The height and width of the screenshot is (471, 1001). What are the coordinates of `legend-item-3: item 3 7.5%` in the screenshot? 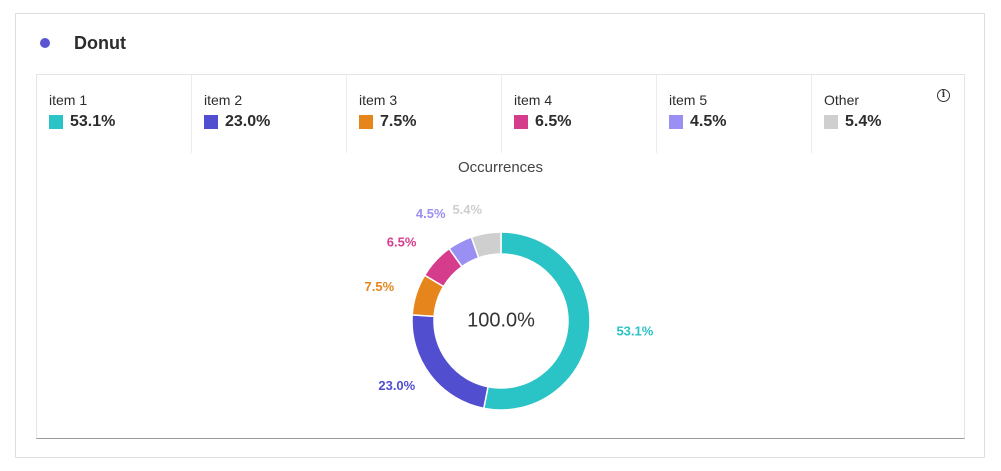 It's located at (424, 114).